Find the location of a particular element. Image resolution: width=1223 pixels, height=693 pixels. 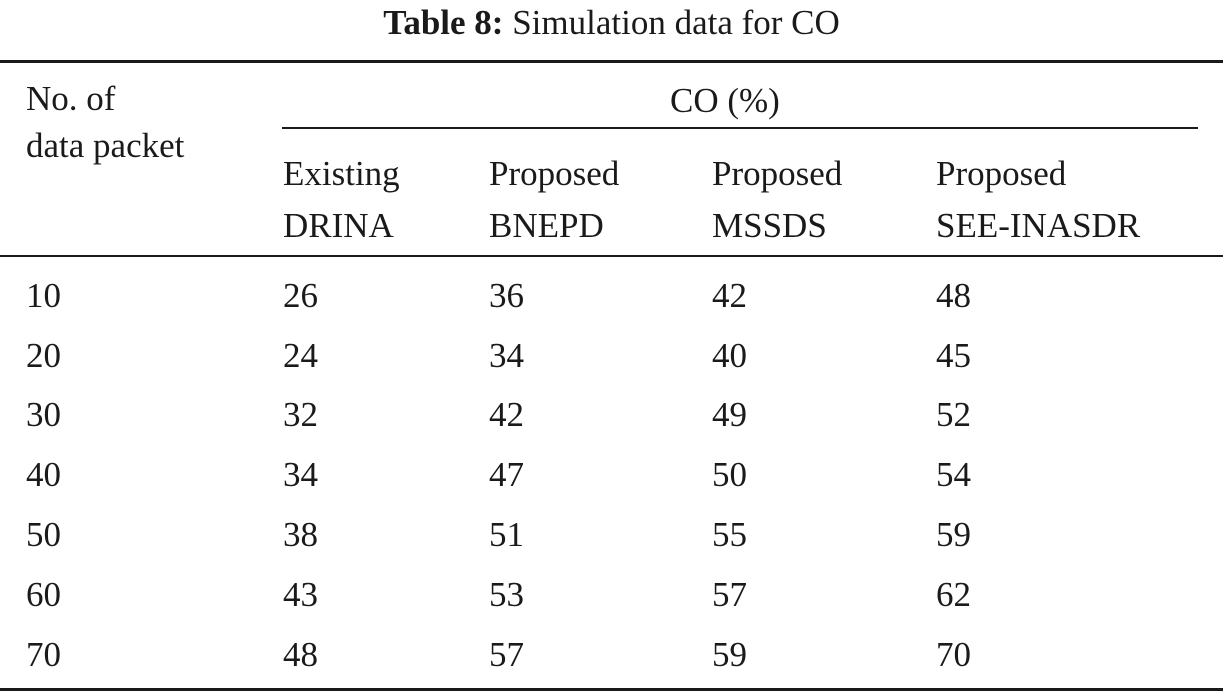

table-cell: 51 is located at coordinates (506, 534).